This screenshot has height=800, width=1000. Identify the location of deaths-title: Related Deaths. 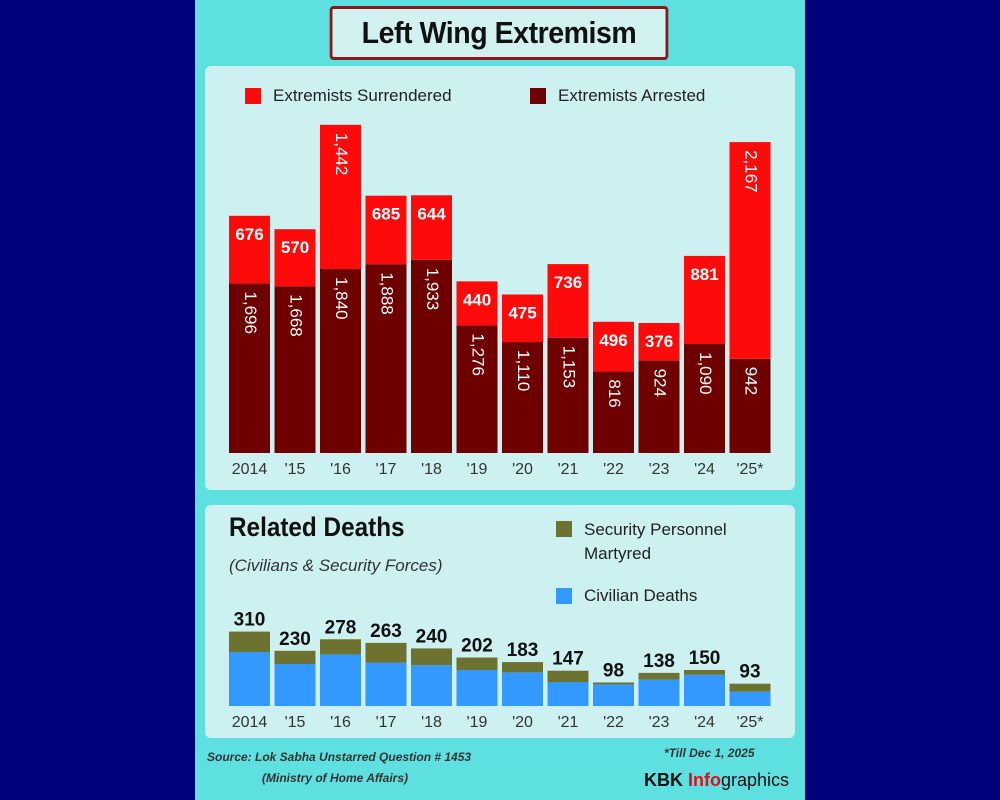
(317, 527).